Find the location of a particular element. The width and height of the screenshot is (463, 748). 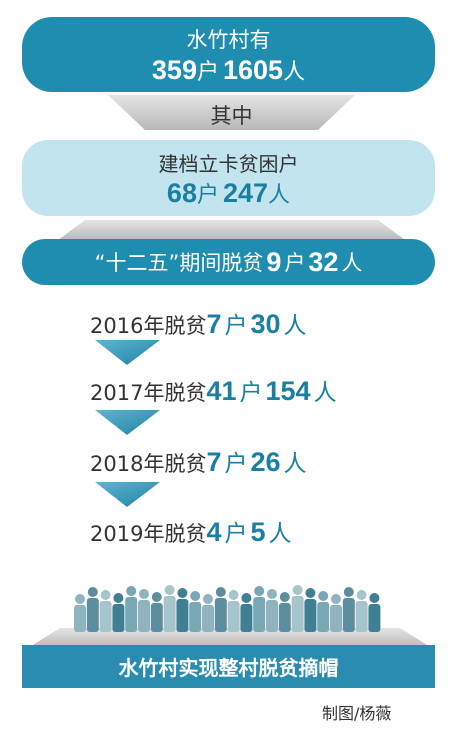

people-icons is located at coordinates (227, 608).